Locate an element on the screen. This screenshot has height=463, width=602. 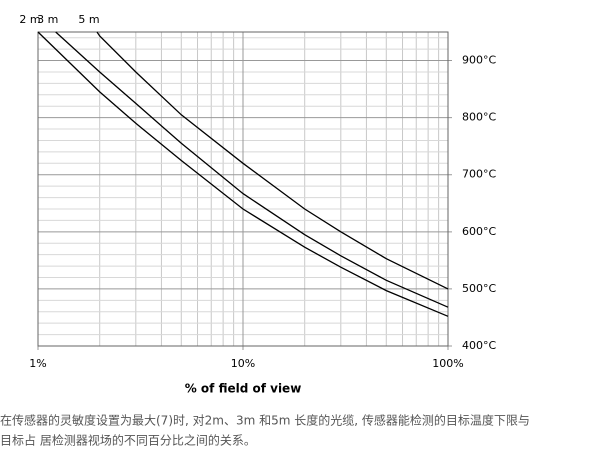
x-tick-label: 10% is located at coordinates (243, 363).